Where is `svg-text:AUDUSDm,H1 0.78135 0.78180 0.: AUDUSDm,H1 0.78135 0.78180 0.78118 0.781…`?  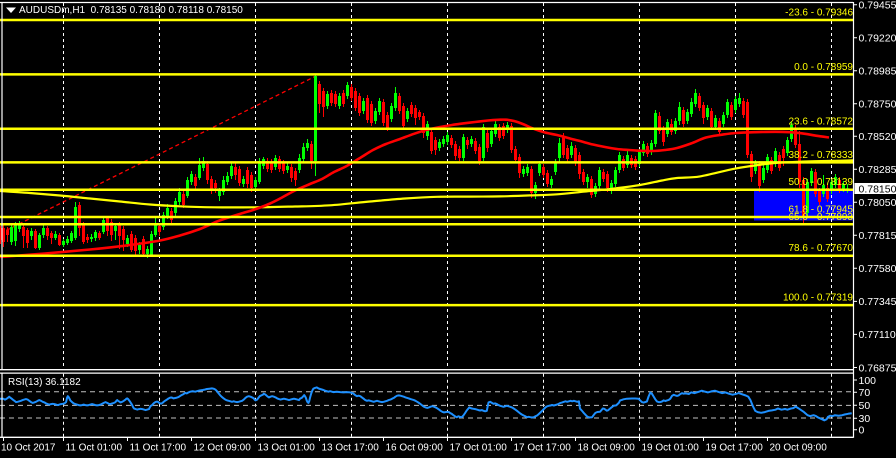
svg-text:AUDUSDm,H1 0.78135 0.78180 0.: AUDUSDm,H1 0.78135 0.78180 0.78118 0.781… is located at coordinates (131, 10).